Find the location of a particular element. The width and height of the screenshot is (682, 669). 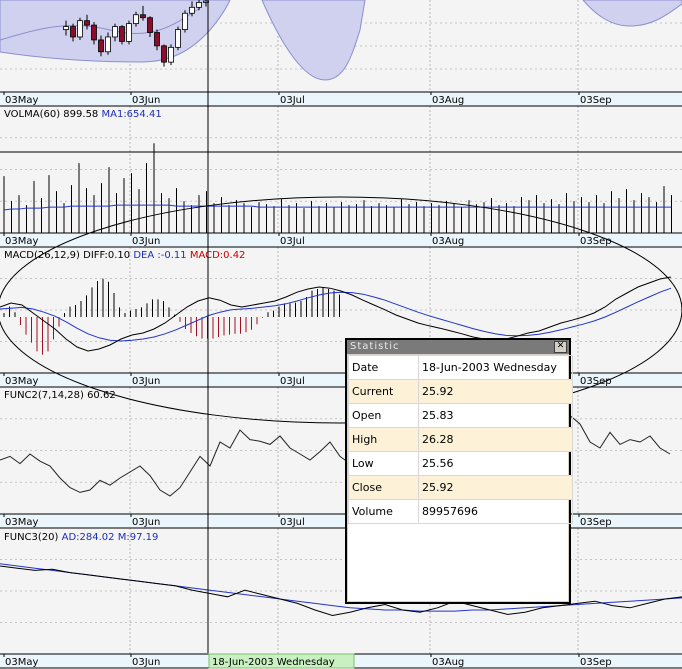

statistic-value: 25.83 is located at coordinates (495, 415).